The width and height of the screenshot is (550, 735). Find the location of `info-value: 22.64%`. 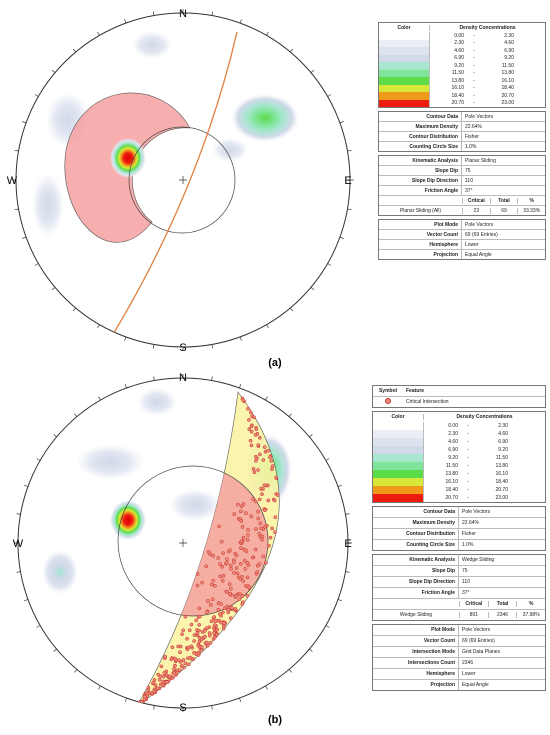

info-value: 22.64% is located at coordinates (473, 126).